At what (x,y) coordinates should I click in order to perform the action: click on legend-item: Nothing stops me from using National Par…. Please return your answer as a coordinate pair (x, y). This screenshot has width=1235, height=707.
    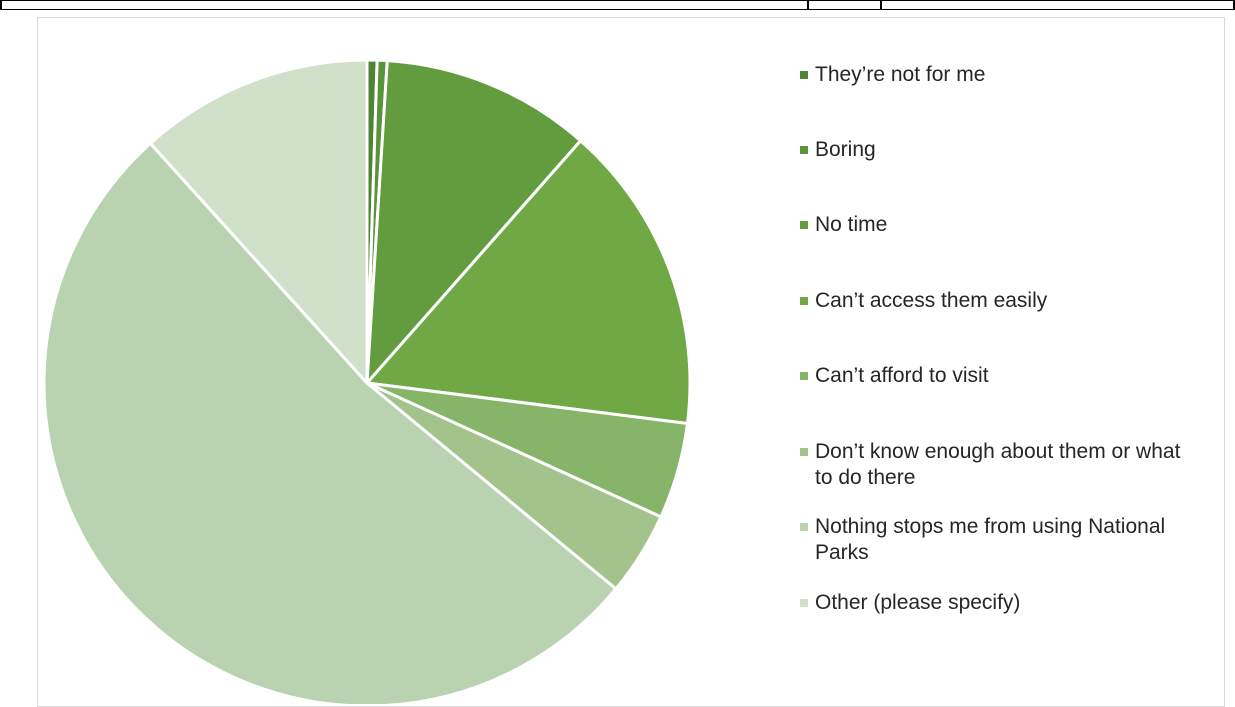
    Looking at the image, I should click on (997, 540).